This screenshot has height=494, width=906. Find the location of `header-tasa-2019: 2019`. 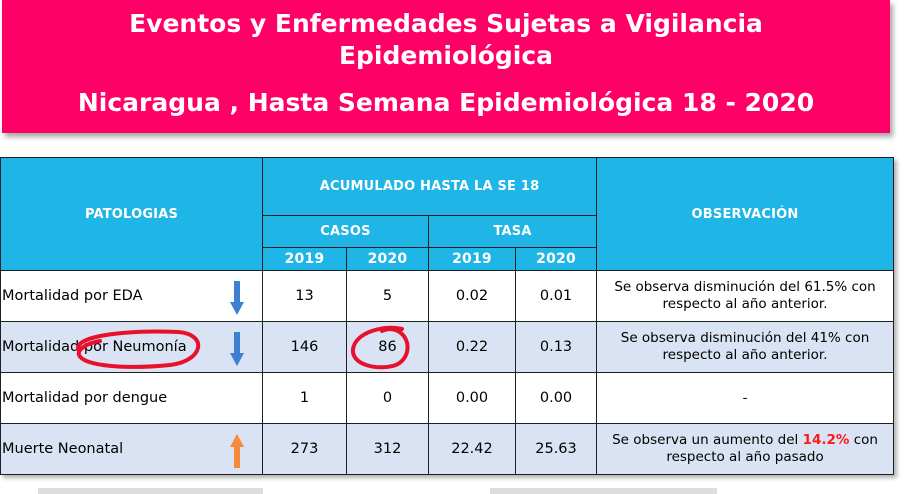

header-tasa-2019: 2019 is located at coordinates (472, 259).